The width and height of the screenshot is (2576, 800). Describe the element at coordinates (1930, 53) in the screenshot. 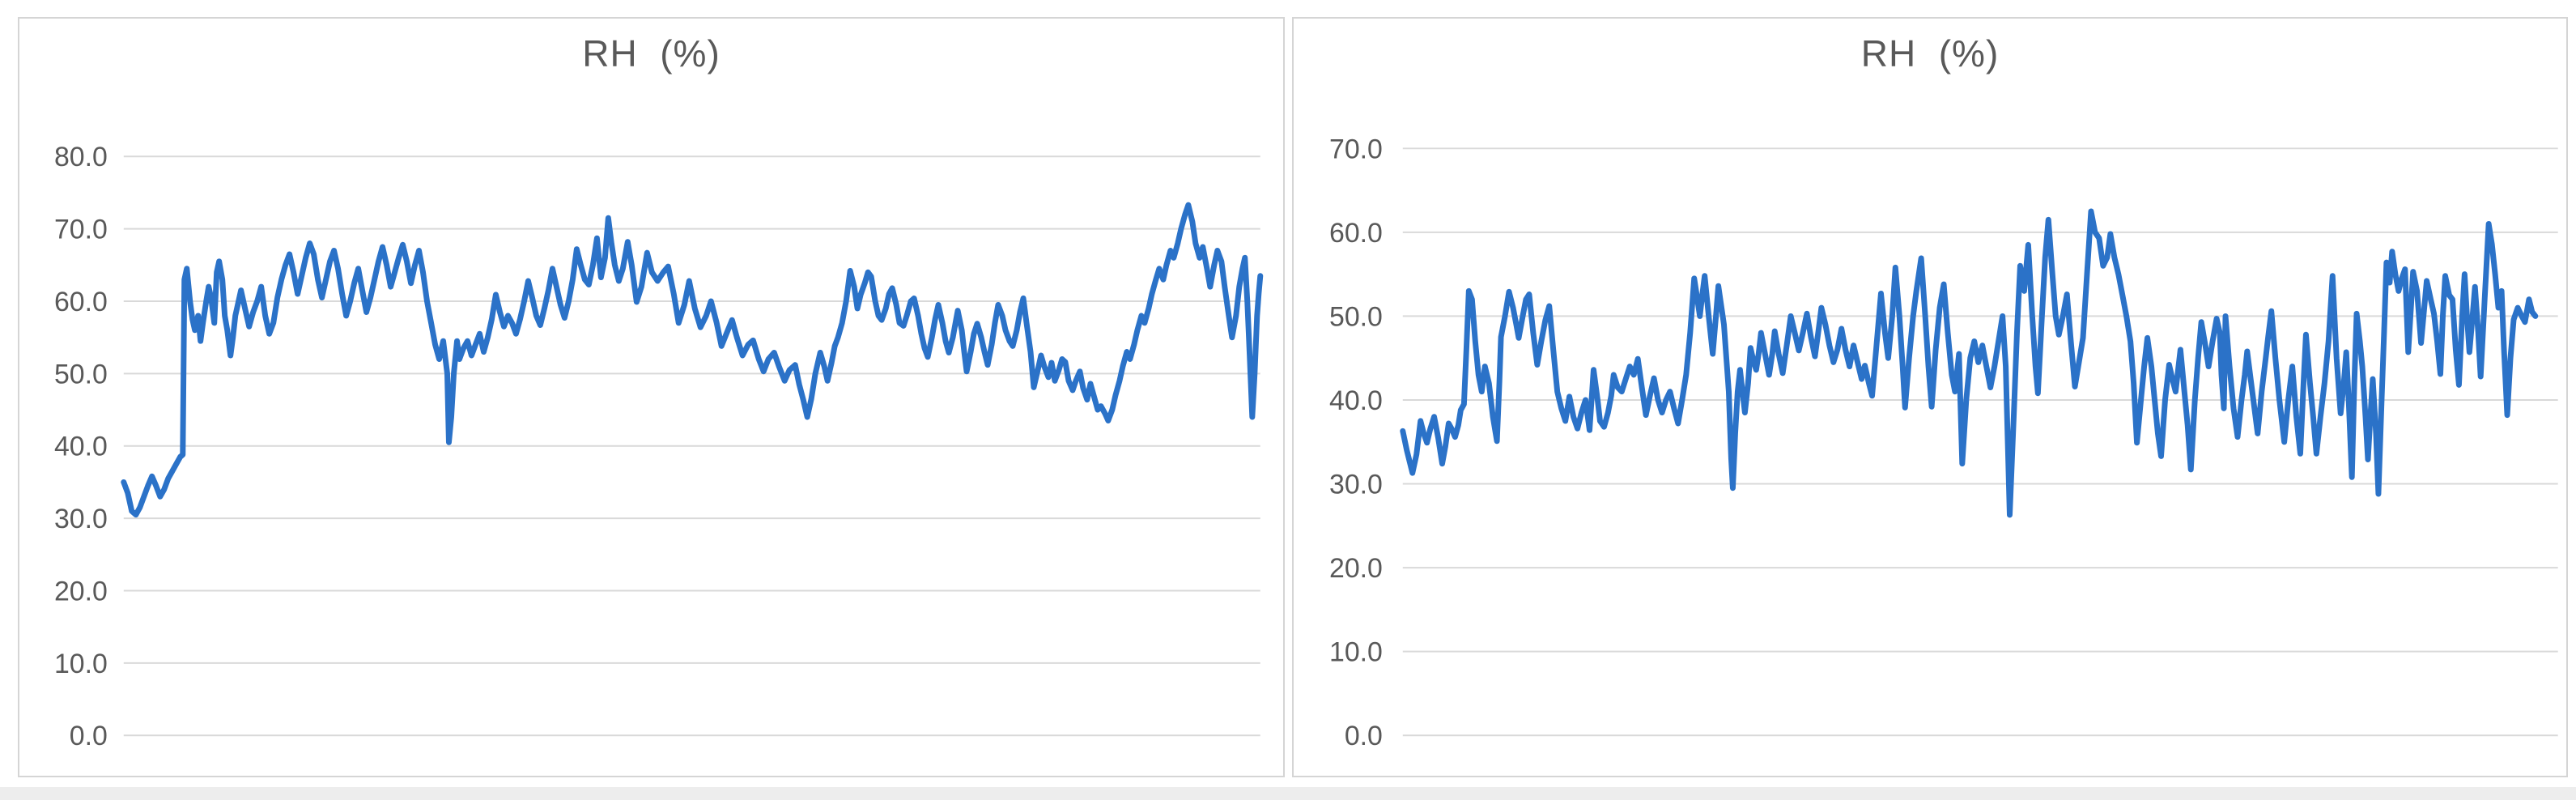

I see `chart-title-right: RH (%)` at that location.